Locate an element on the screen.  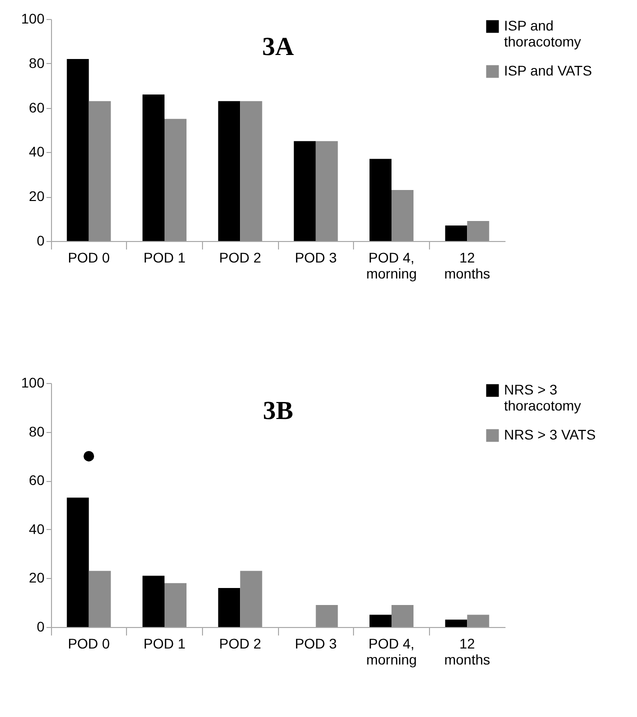
legend-label: ISP and thoracotomy is located at coordinates (543, 34).